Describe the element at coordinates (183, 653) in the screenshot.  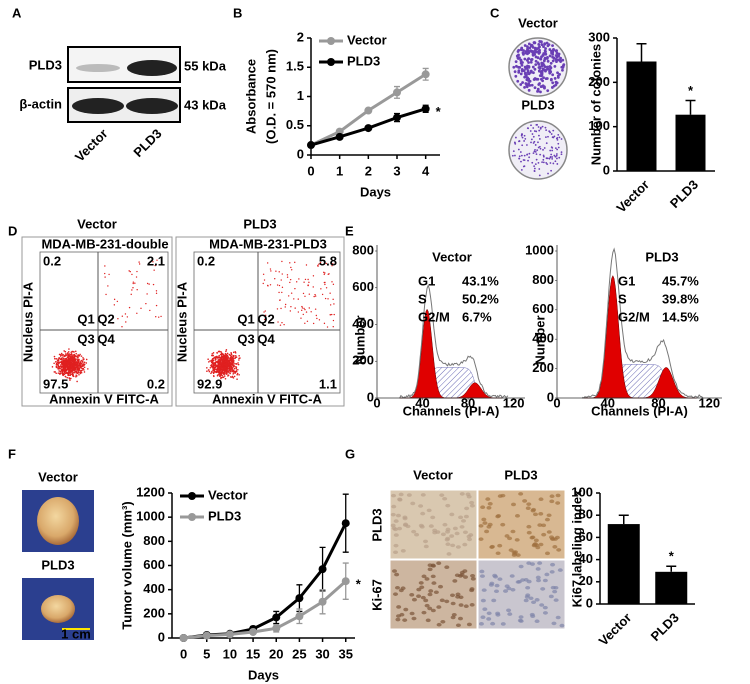
I see `x-tick-label: 0` at that location.